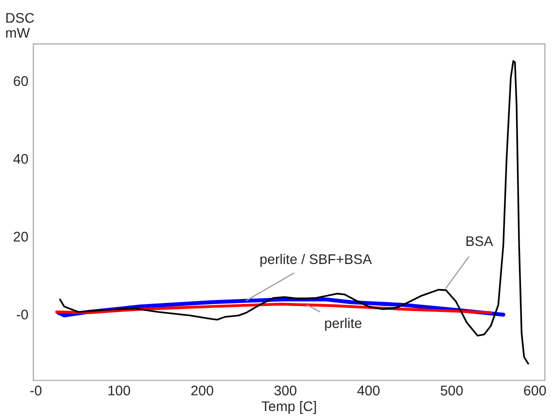  I want to click on x-axis-title: Temp [C], so click(289, 407).